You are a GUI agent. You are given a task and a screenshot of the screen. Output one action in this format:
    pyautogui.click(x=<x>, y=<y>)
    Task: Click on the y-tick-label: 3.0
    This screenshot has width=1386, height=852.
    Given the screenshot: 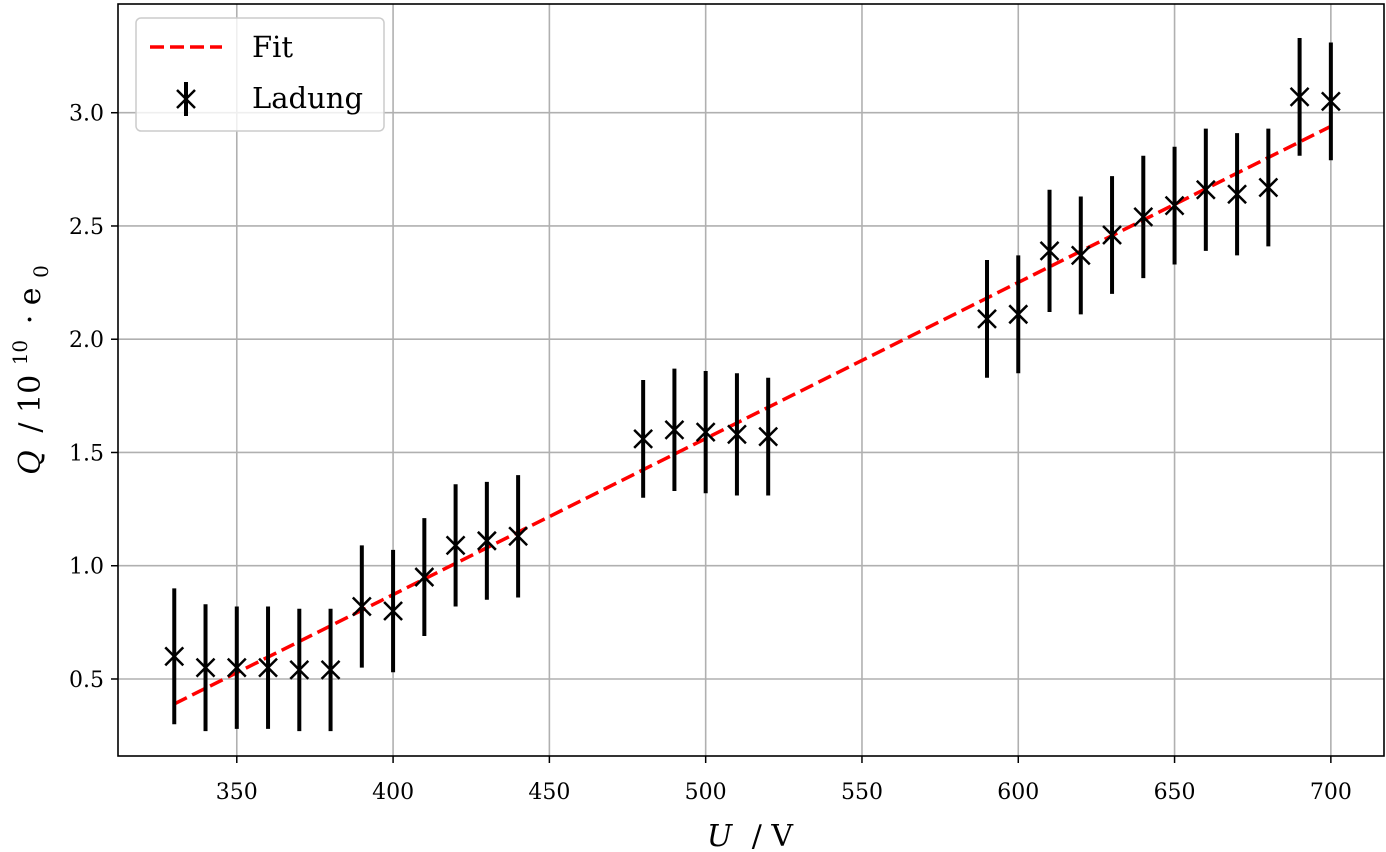 What is the action you would take?
    pyautogui.click(x=86, y=114)
    